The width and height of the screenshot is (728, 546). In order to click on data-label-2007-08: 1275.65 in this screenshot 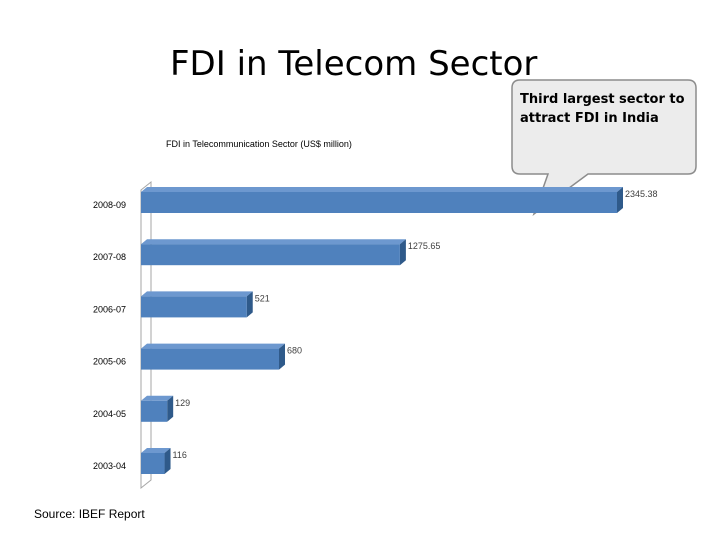, I will do `click(424, 246)`.